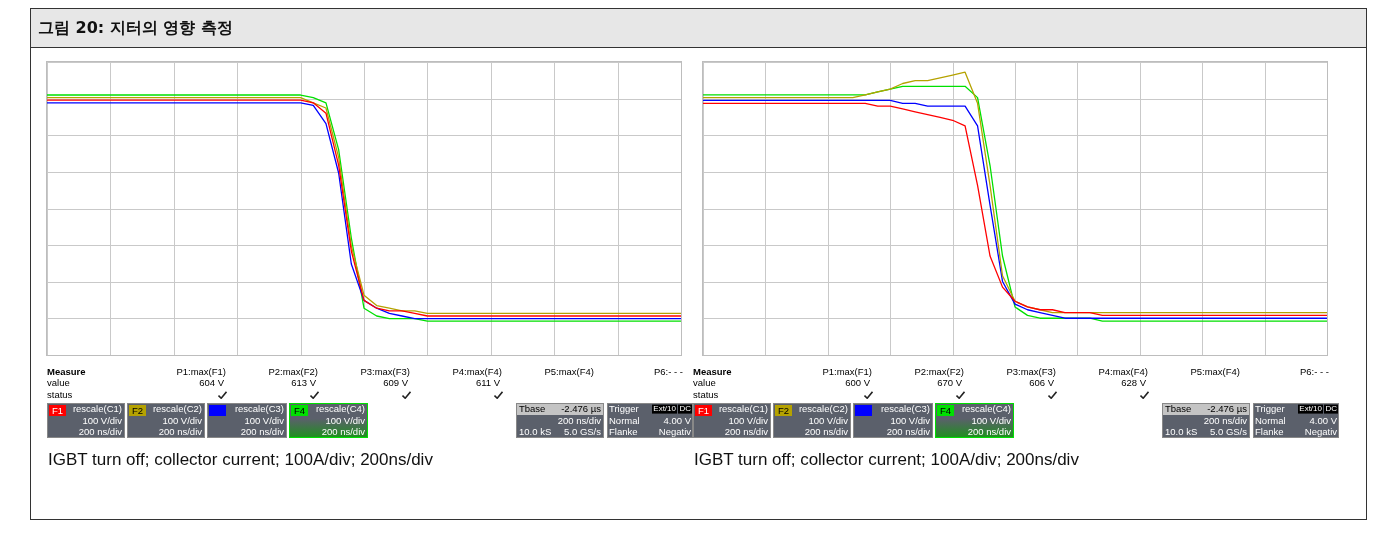 The image size is (1373, 534). I want to click on text: 609 V, so click(395, 382).